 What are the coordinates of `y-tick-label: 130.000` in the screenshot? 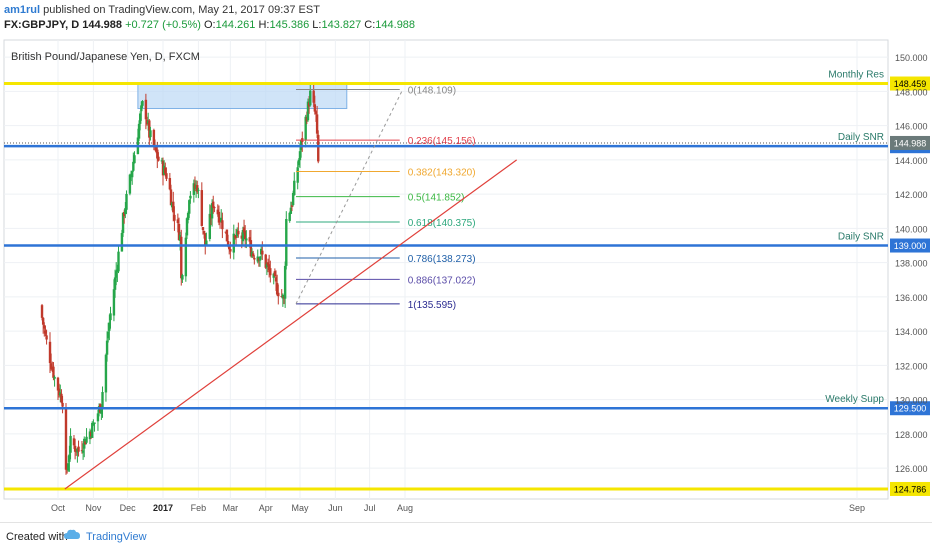 It's located at (911, 401).